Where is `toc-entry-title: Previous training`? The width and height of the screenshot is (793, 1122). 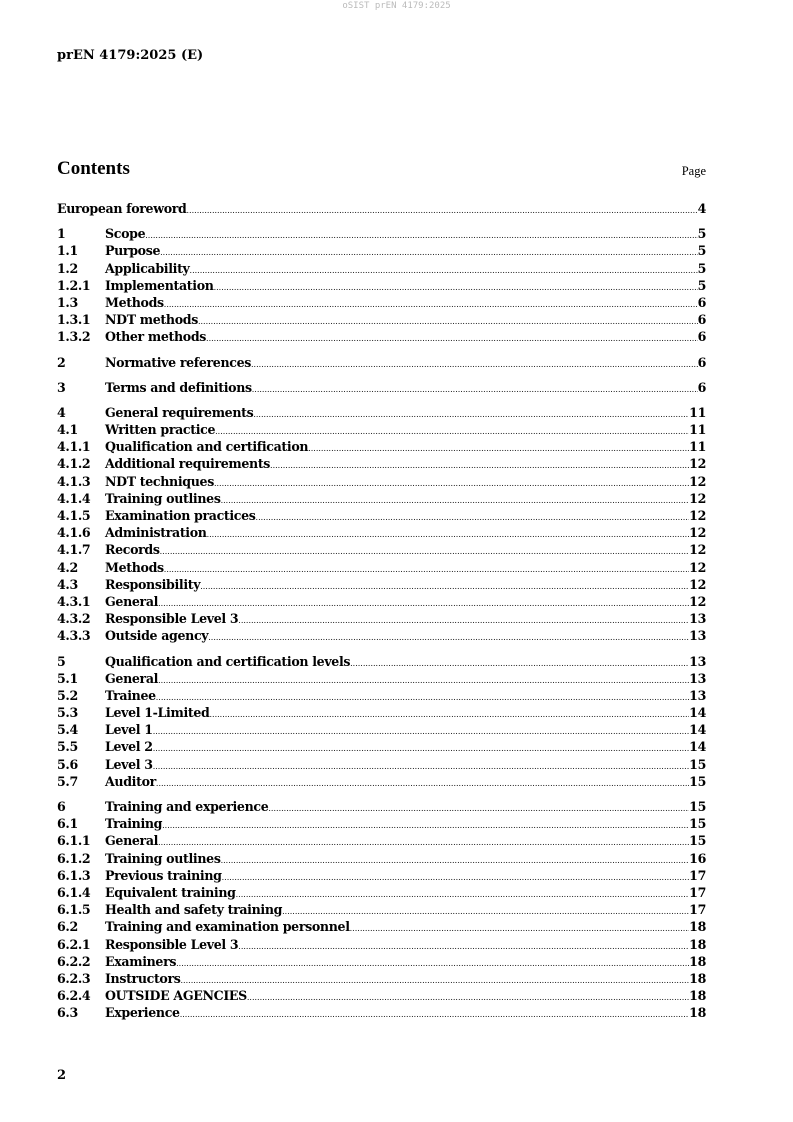 toc-entry-title: Previous training is located at coordinates (163, 875).